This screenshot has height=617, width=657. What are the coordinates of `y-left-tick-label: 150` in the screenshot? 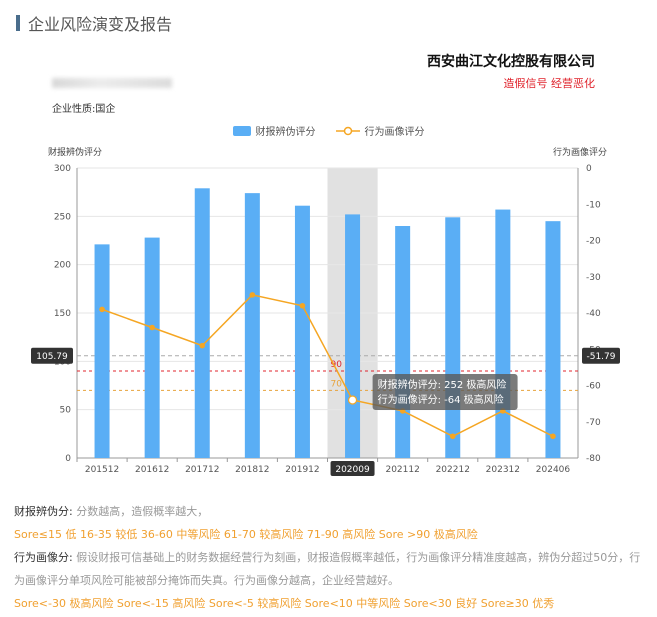 It's located at (62, 314).